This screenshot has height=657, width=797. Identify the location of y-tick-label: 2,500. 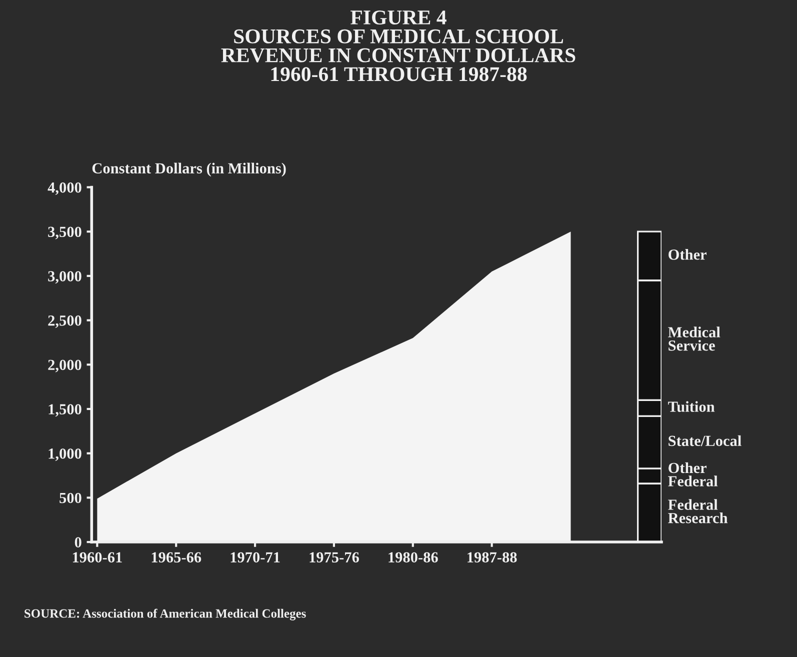
(65, 321).